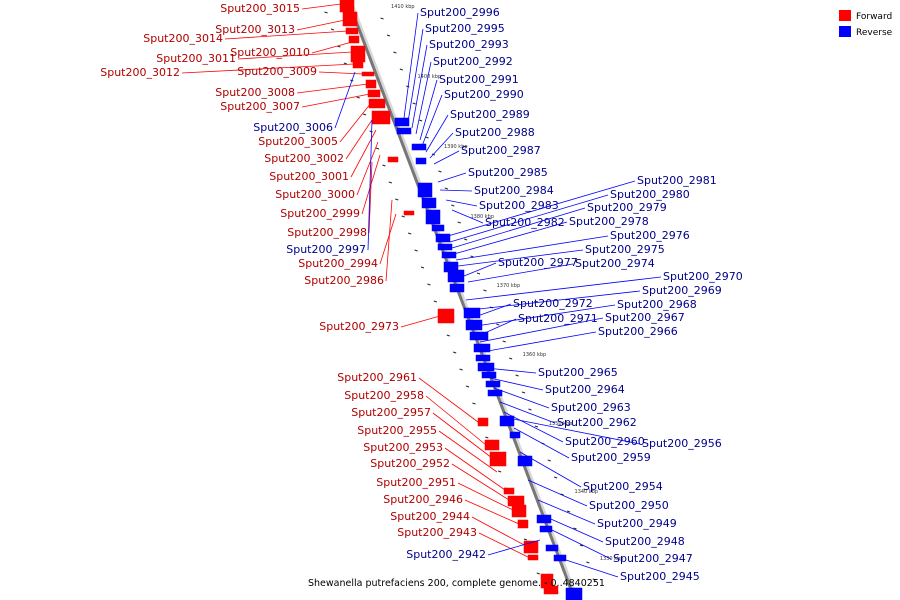 This screenshot has width=900, height=600. Describe the element at coordinates (482, 217) in the screenshot. I see `kbp-tick-label: 1380 kbp` at that location.